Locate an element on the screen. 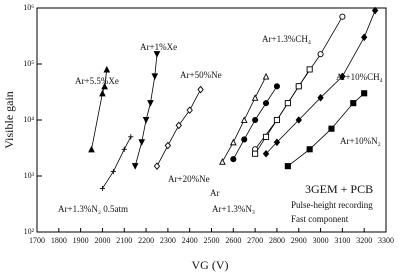 Image resolution: width=400 pixels, height=280 pixels. series-label: Ar+5.5%Xe is located at coordinates (97, 81).